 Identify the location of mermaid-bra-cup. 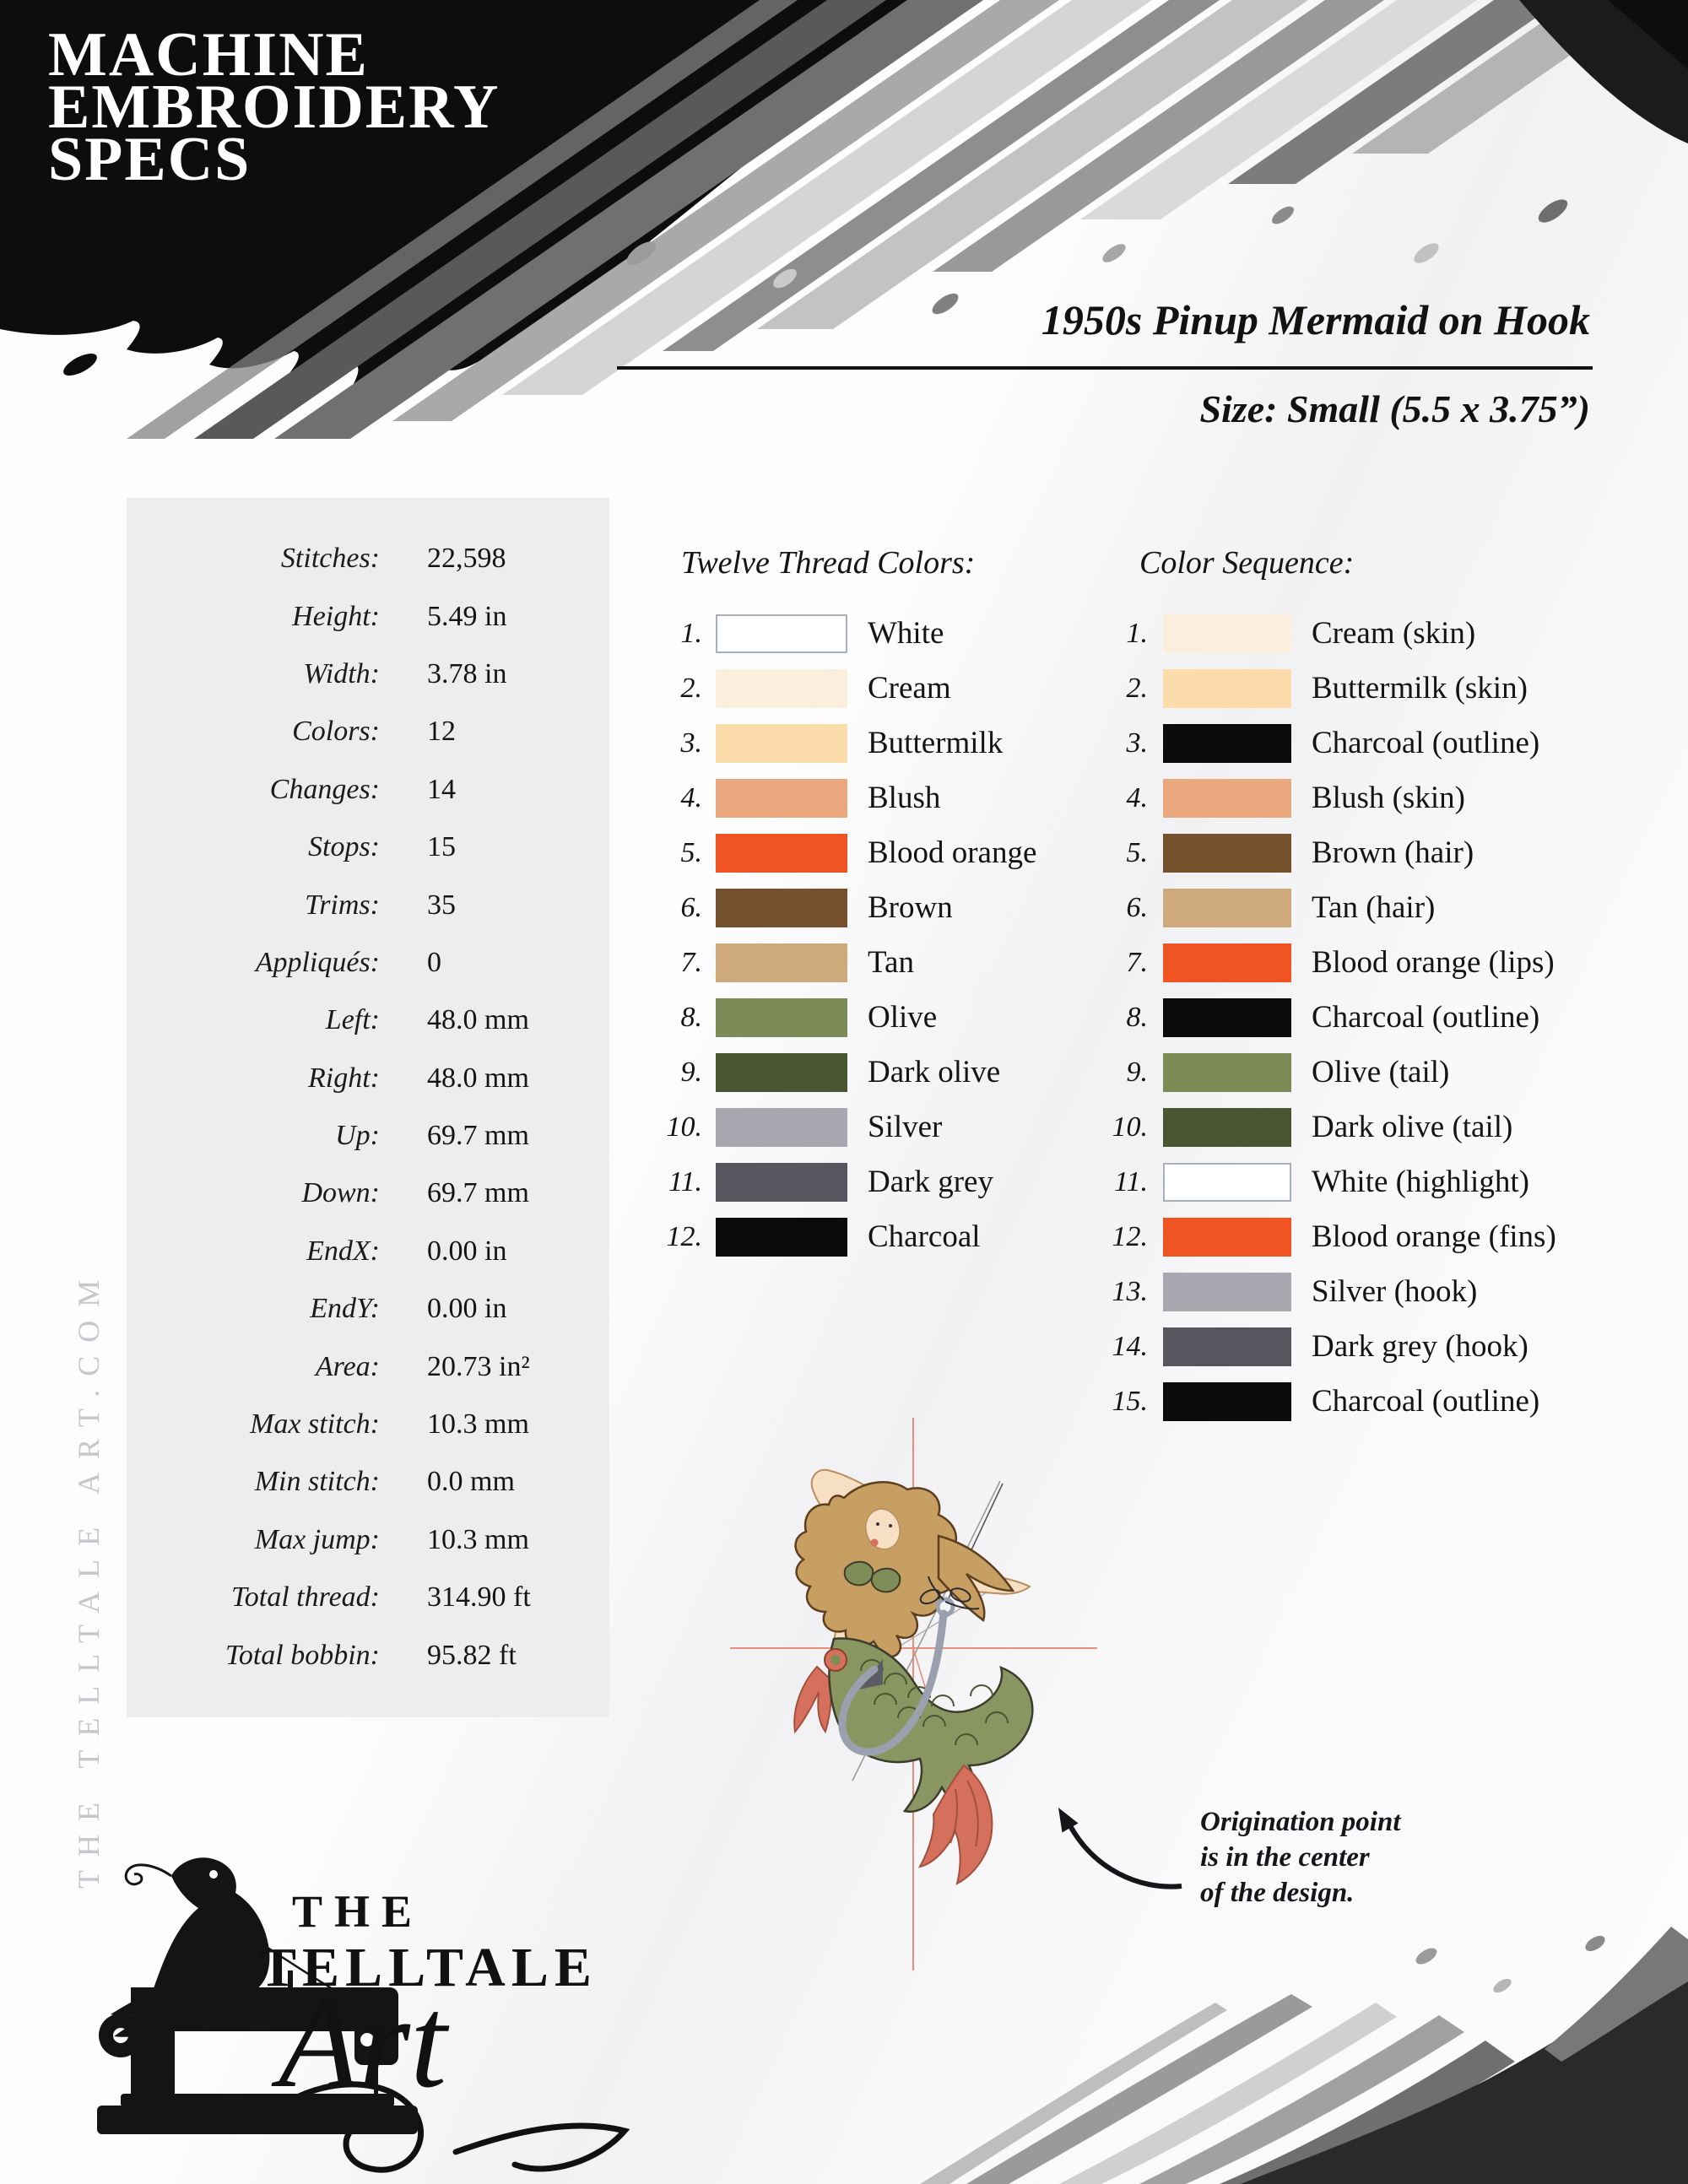
(858, 1573).